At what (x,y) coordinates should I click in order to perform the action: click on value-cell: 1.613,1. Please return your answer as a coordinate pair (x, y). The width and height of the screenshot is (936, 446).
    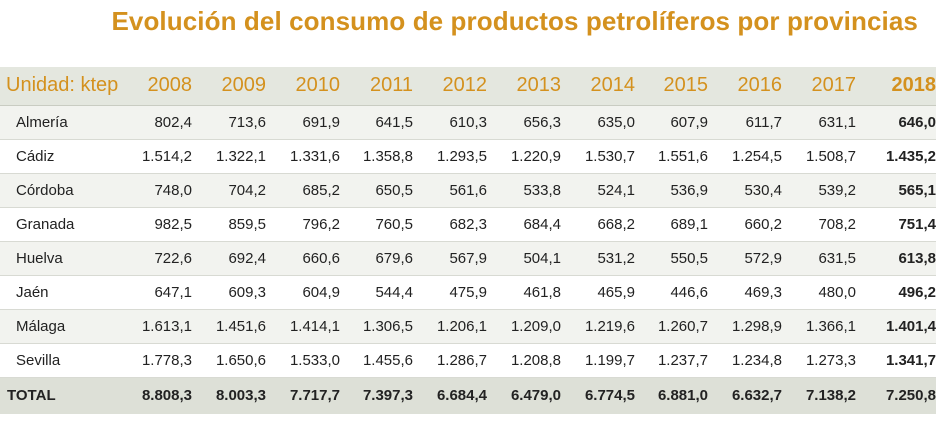
    Looking at the image, I should click on (158, 326).